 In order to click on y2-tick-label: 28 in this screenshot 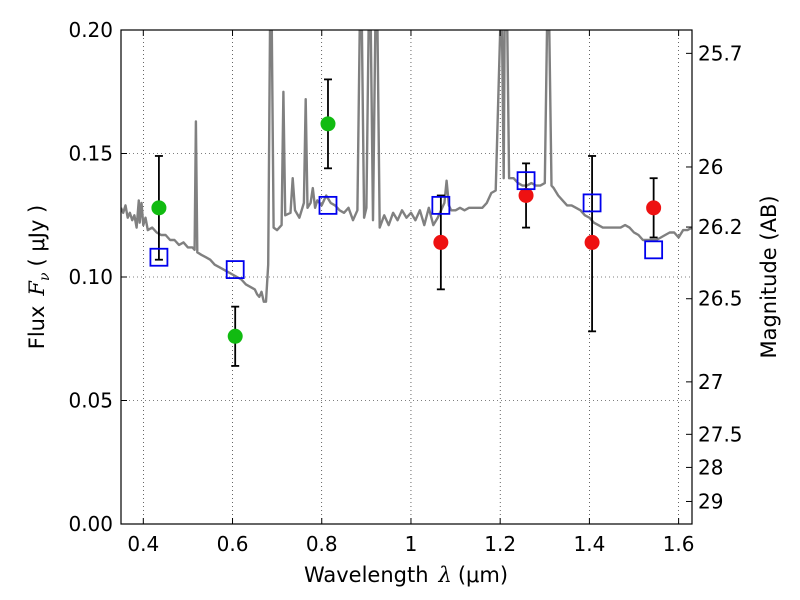, I will do `click(710, 467)`.